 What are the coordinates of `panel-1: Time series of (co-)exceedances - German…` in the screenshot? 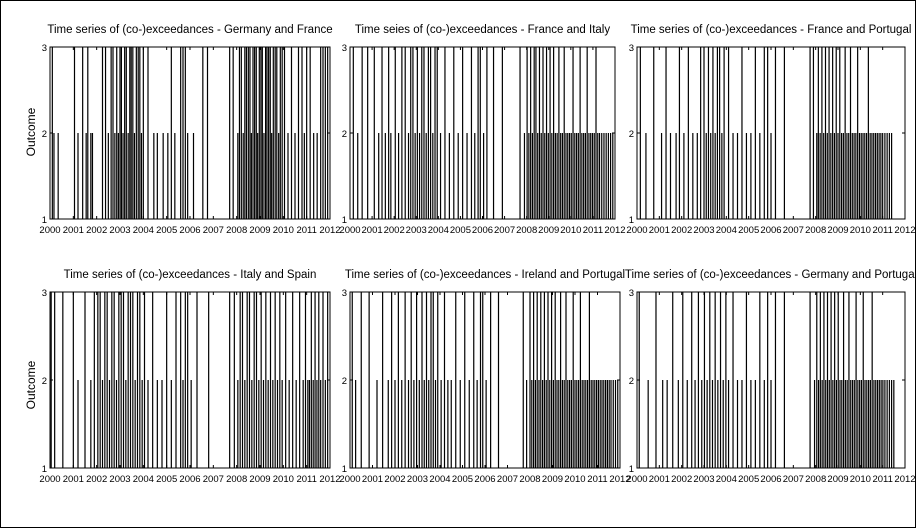 It's located at (189, 130).